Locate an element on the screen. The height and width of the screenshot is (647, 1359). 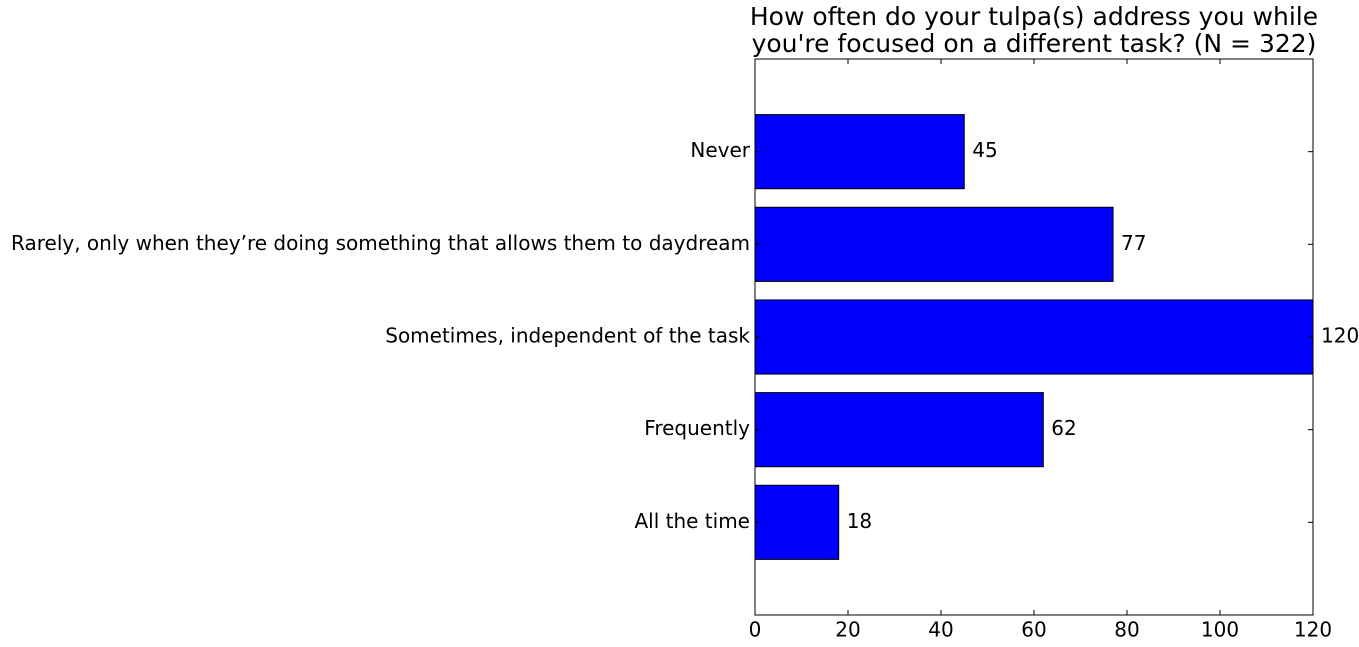
value-label: 45 is located at coordinates (984, 150).